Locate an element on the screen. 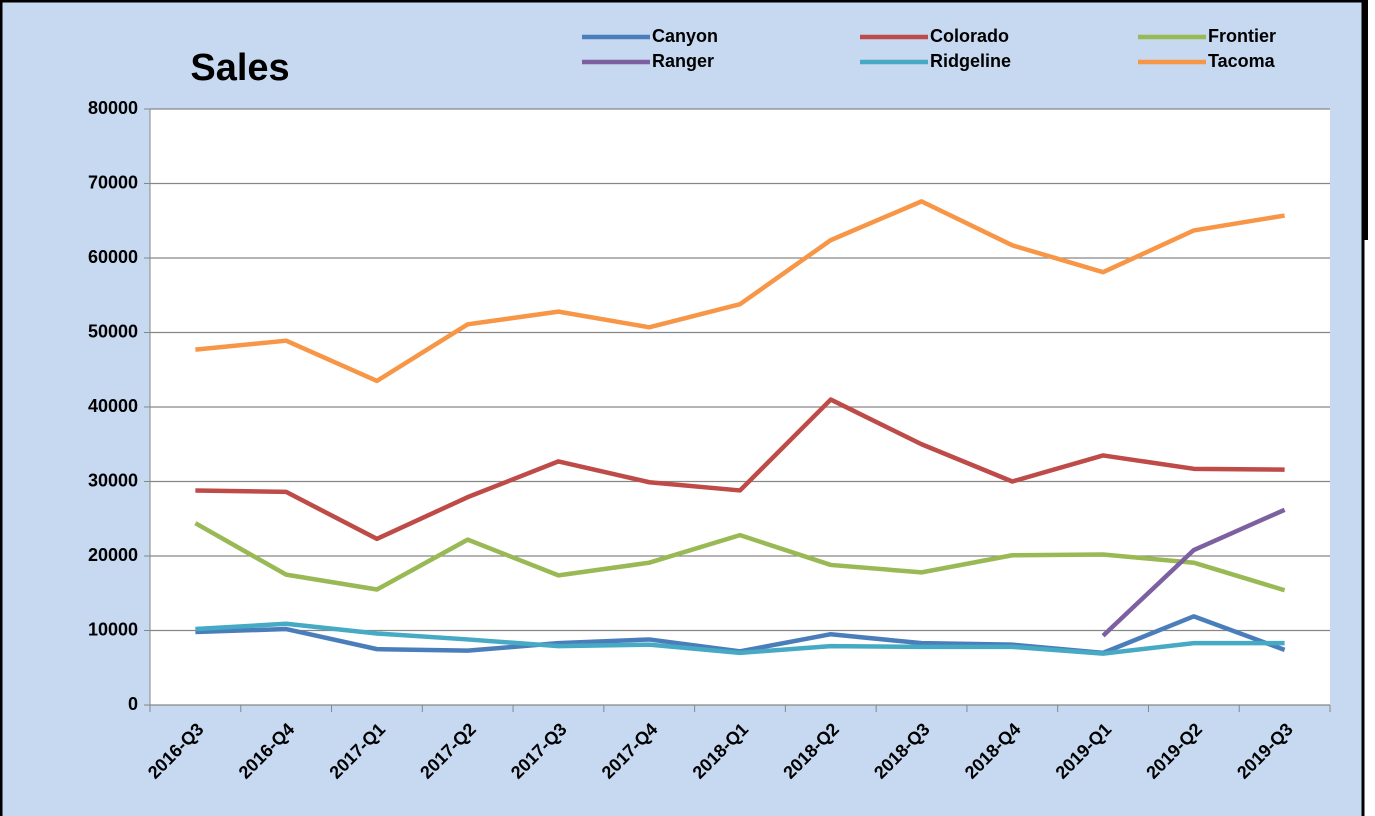 This screenshot has height=816, width=1375. legend-label: Frontier is located at coordinates (1242, 36).